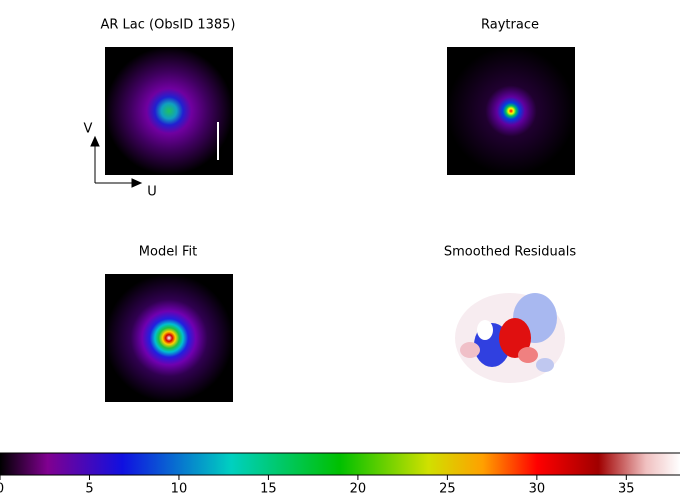 Image resolution: width=680 pixels, height=502 pixels. Describe the element at coordinates (340, 464) in the screenshot. I see `colorbar` at that location.